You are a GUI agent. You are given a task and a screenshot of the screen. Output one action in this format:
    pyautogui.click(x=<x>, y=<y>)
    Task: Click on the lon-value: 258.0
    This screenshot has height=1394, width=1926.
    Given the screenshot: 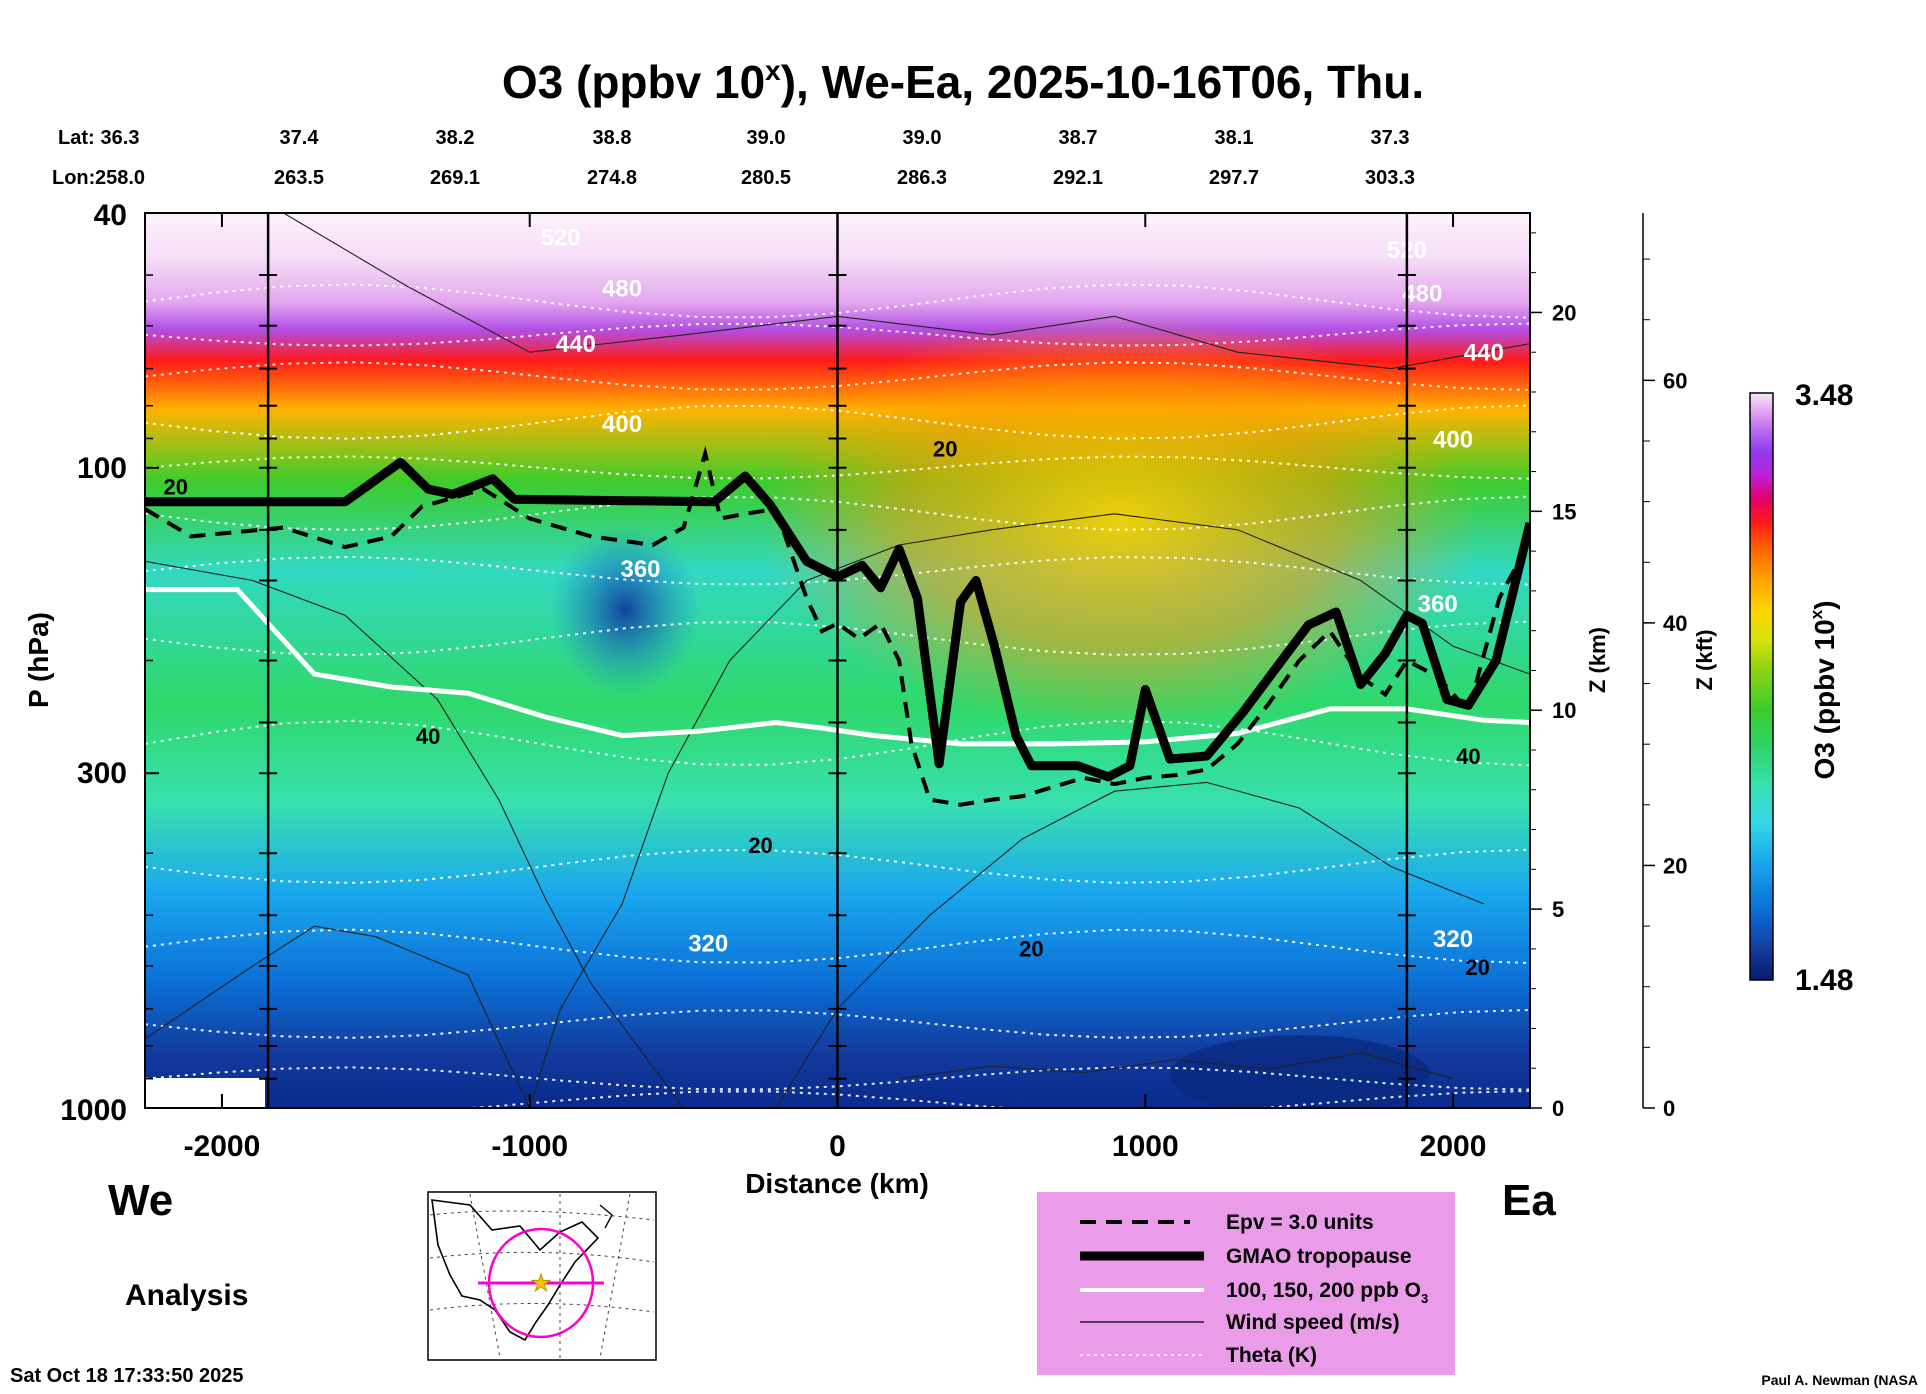 What is the action you would take?
    pyautogui.click(x=120, y=178)
    